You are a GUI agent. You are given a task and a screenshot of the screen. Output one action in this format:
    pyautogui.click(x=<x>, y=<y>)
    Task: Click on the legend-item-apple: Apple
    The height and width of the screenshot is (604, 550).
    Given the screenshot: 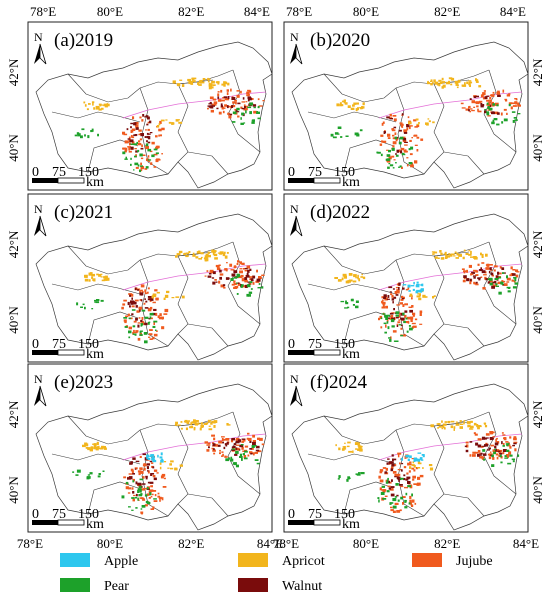 What is the action you would take?
    pyautogui.click(x=99, y=561)
    